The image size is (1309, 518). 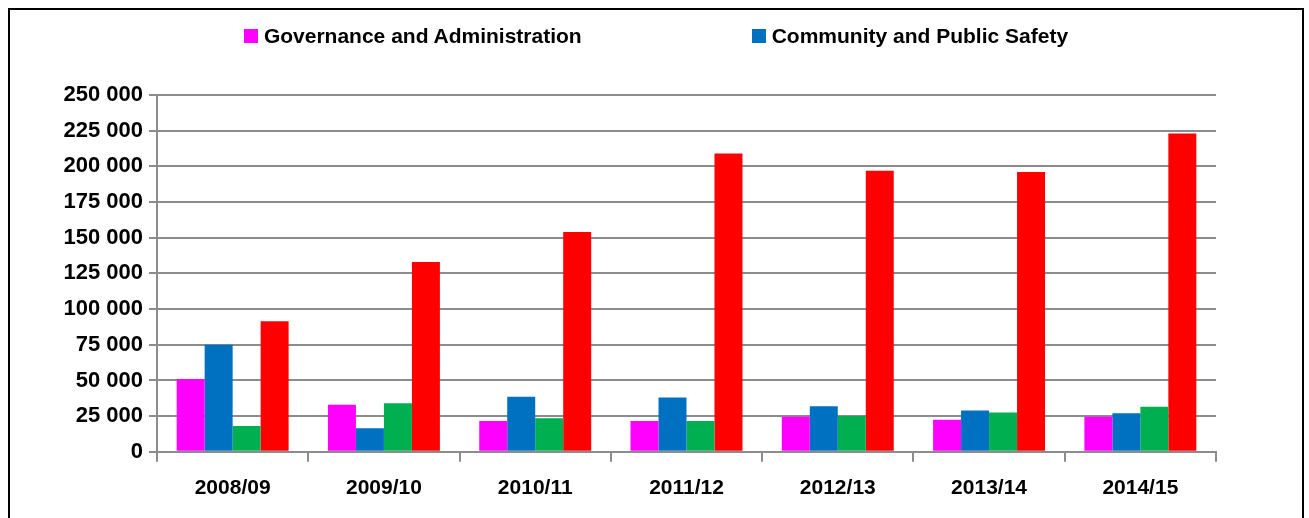 I want to click on x-tick-label: 2009/10, so click(x=383, y=487).